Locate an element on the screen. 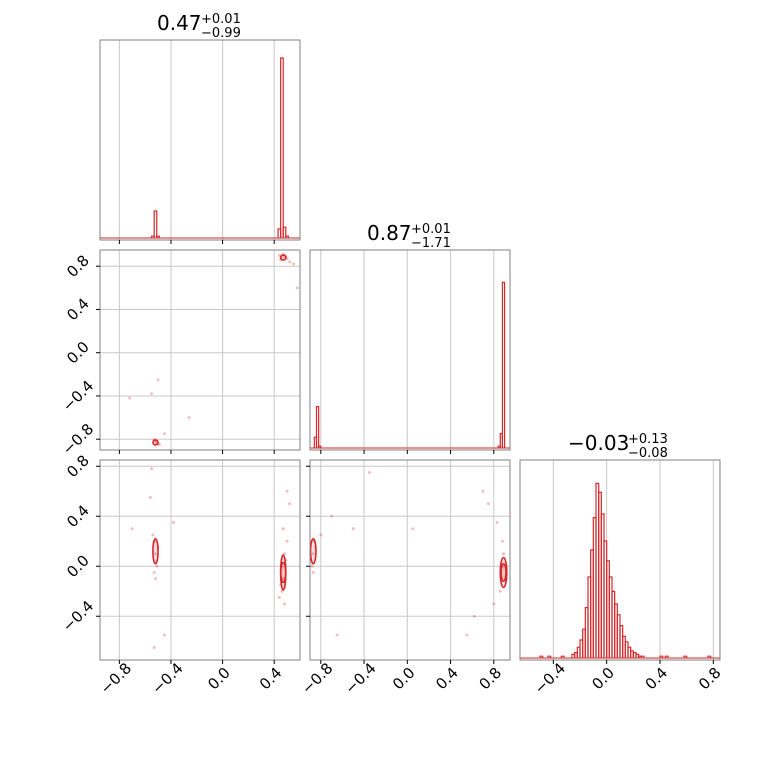 The height and width of the screenshot is (760, 760). title-3-value: −0.03 is located at coordinates (598, 443).